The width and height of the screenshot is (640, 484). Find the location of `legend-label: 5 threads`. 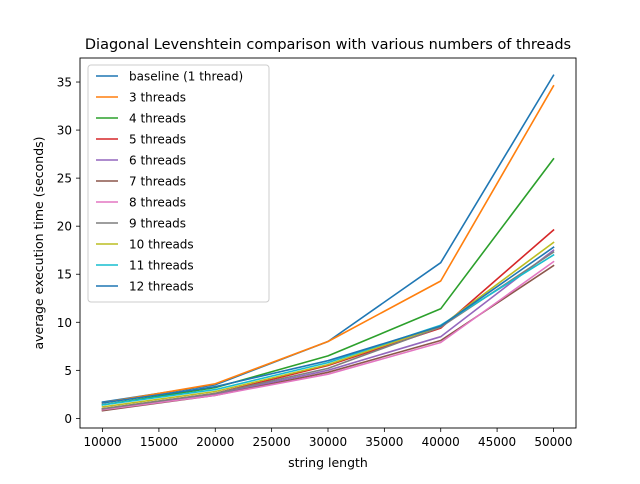

legend-label: 5 threads is located at coordinates (157, 140).